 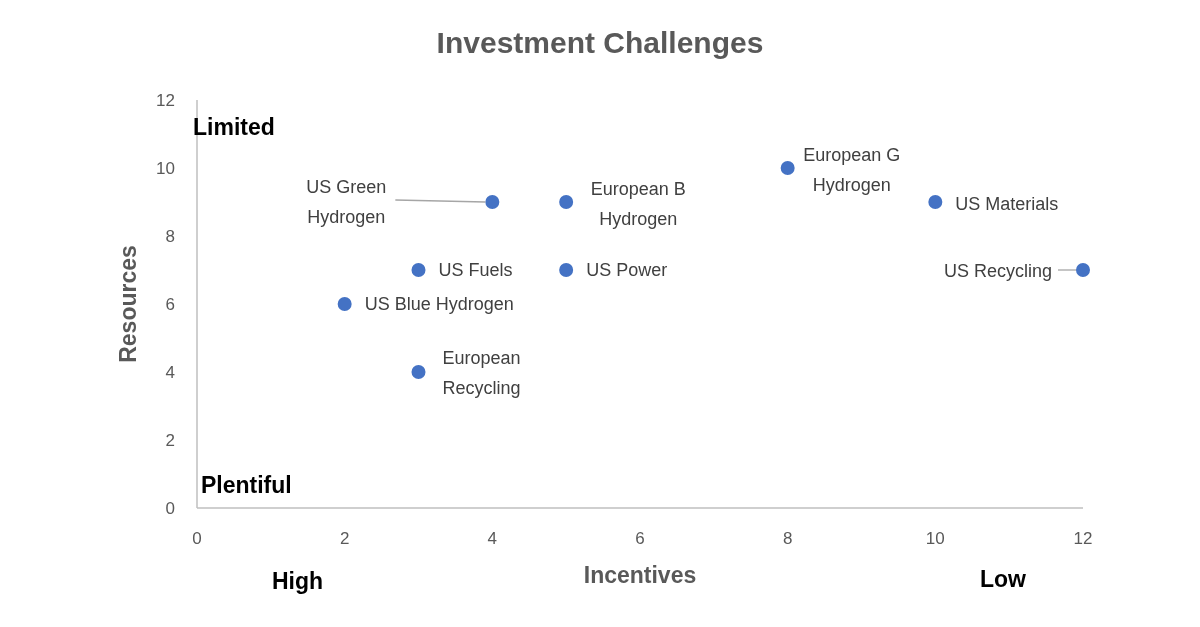 What do you see at coordinates (935, 539) in the screenshot?
I see `x-tick-label: 10` at bounding box center [935, 539].